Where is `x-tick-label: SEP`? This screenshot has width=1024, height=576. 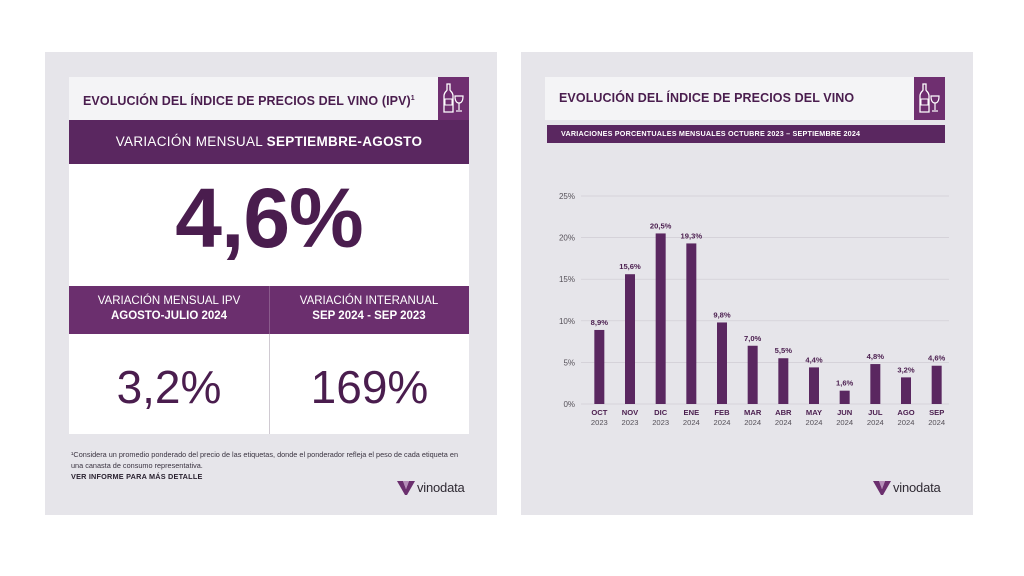 x-tick-label: SEP is located at coordinates (936, 412).